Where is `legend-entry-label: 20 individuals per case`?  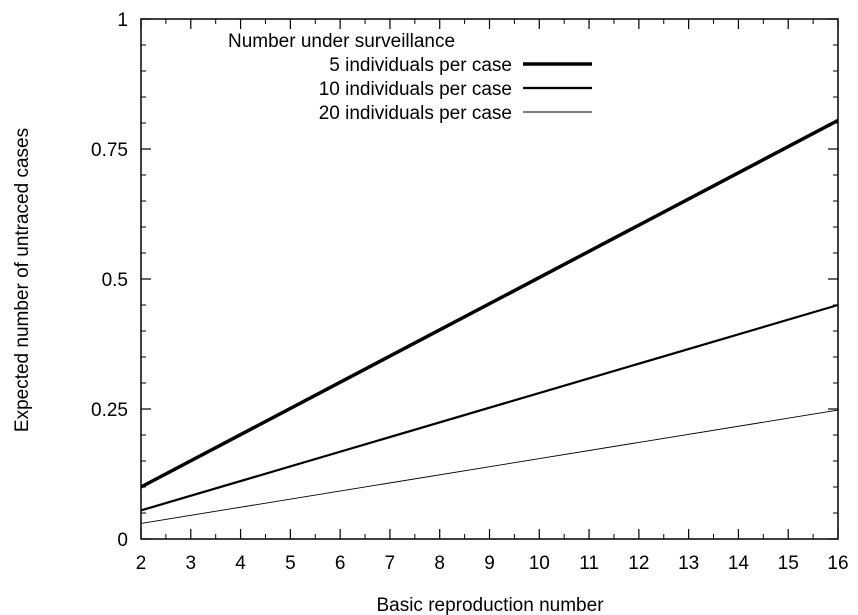
legend-entry-label: 20 individuals per case is located at coordinates (415, 113).